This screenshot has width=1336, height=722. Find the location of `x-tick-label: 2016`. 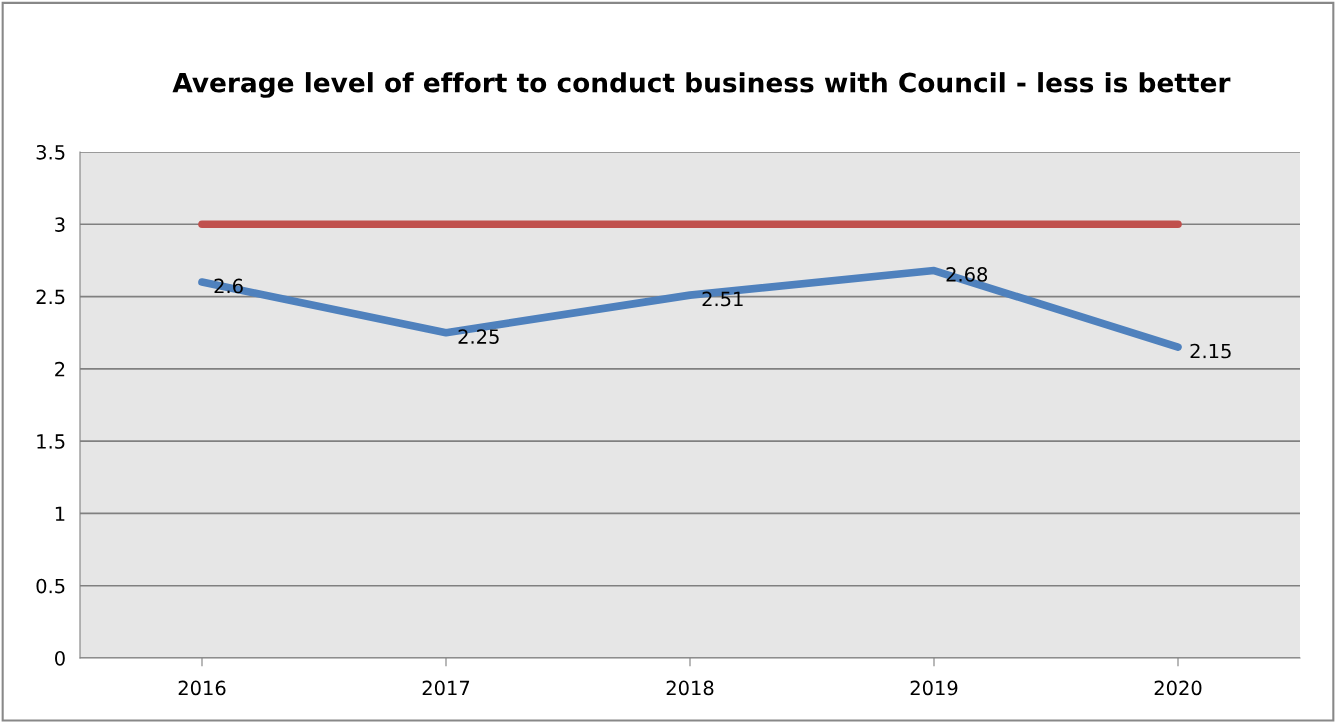

x-tick-label: 2016 is located at coordinates (202, 688).